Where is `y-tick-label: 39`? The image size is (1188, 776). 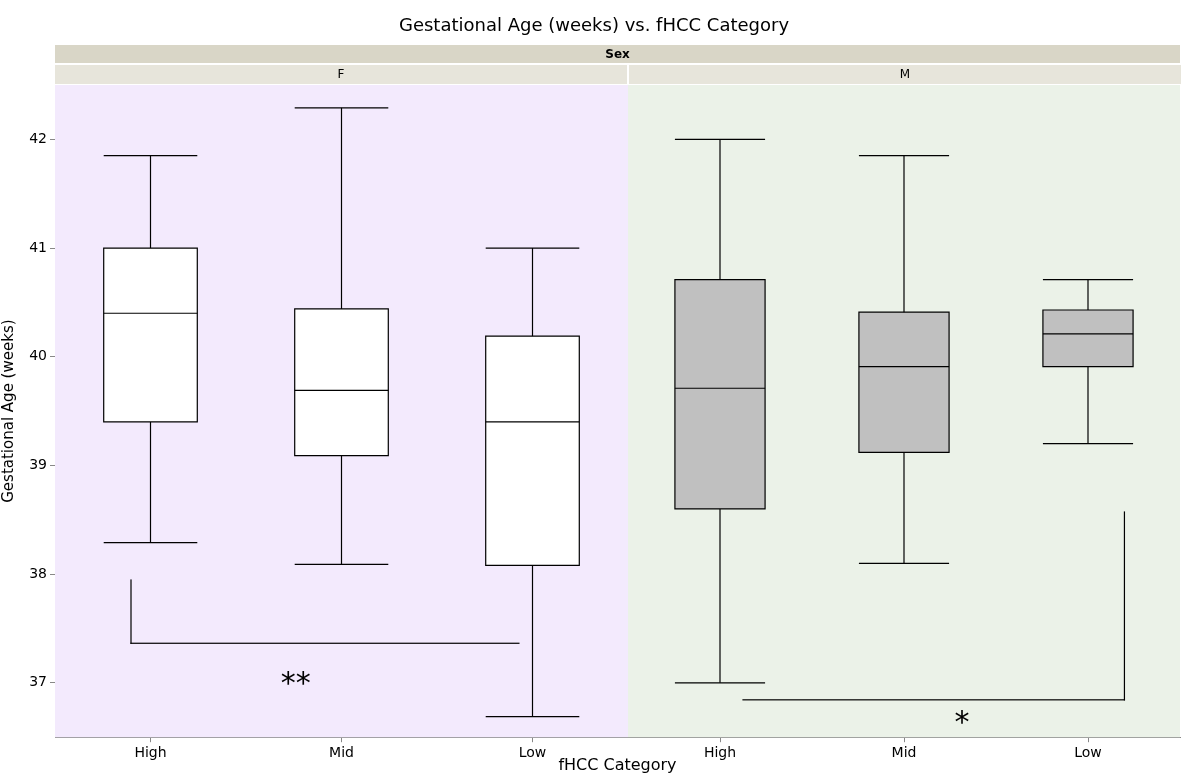
y-tick-label: 39 is located at coordinates (38, 464).